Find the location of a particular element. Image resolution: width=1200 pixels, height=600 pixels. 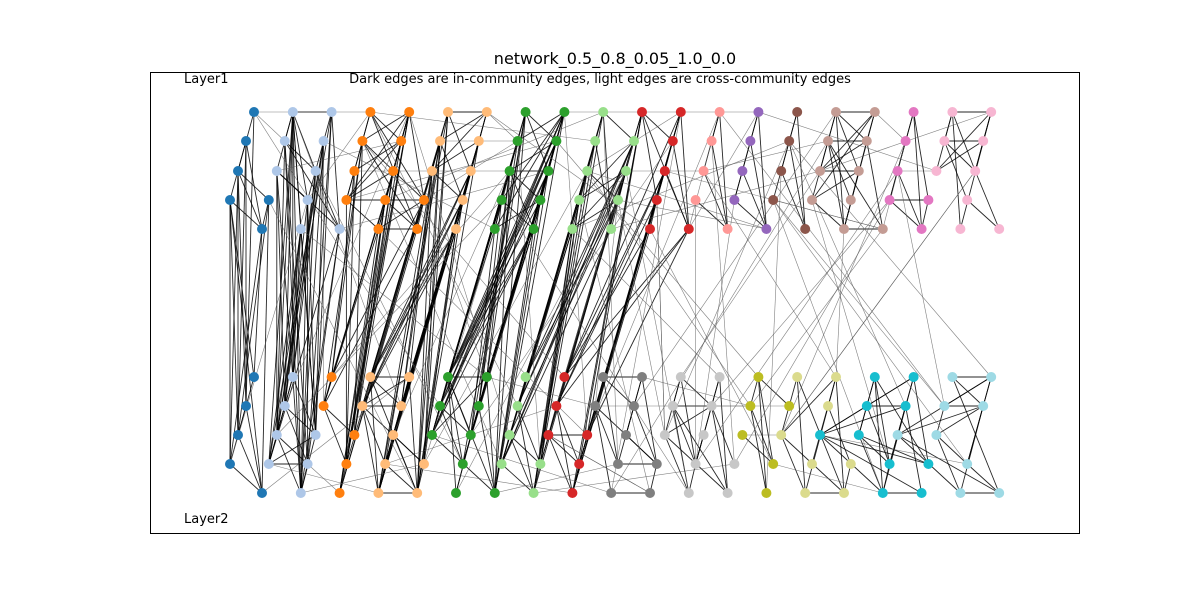

layer2-label: Layer2 is located at coordinates (206, 519).